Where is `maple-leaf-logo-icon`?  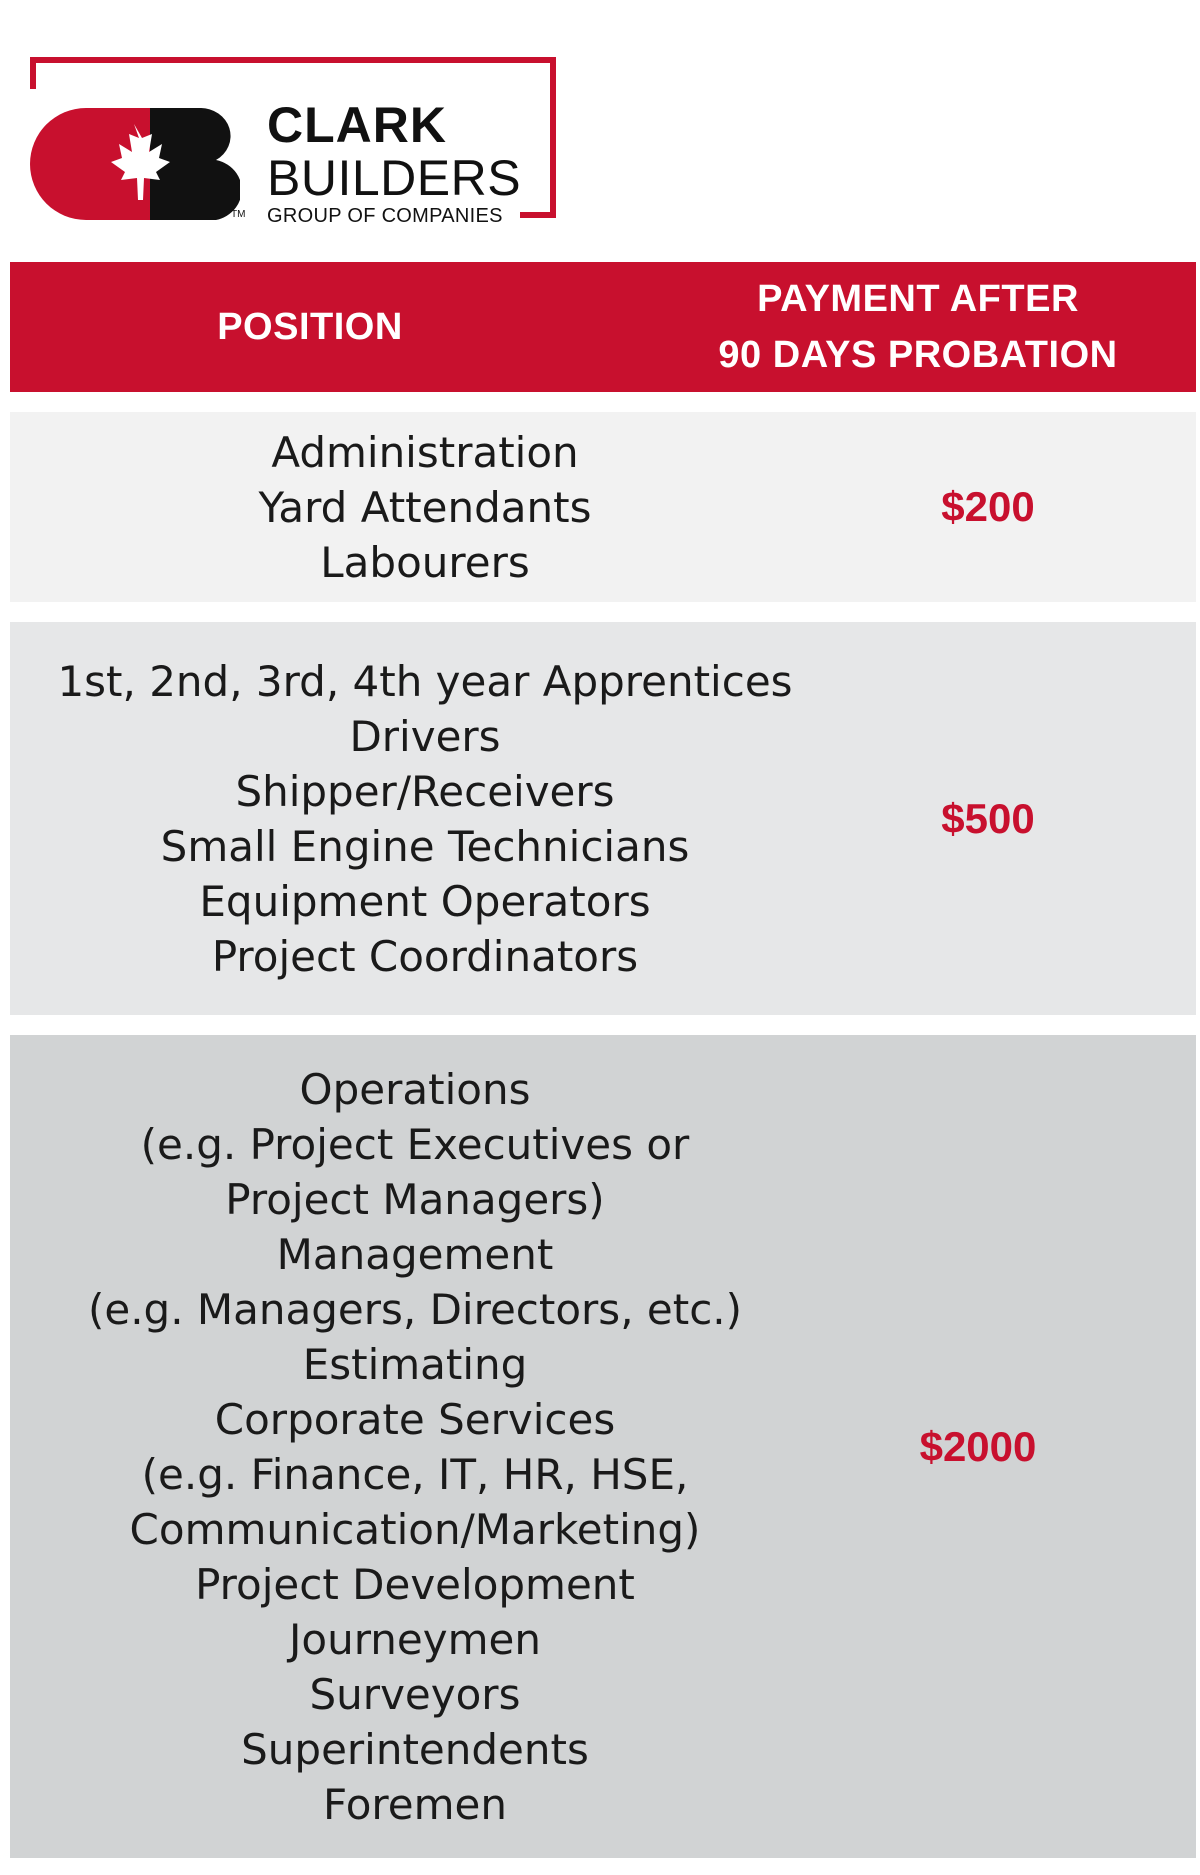 maple-leaf-logo-icon is located at coordinates (135, 164).